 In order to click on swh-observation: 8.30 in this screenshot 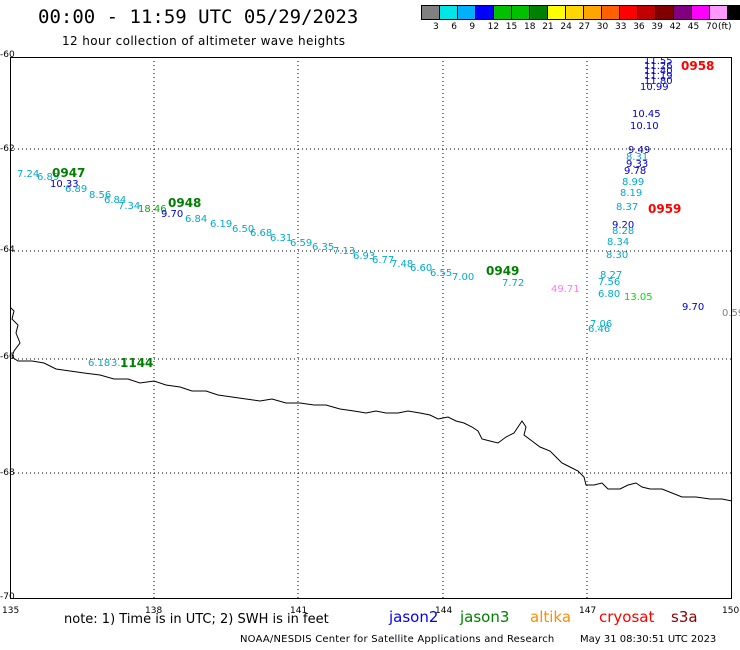, I will do `click(617, 255)`.